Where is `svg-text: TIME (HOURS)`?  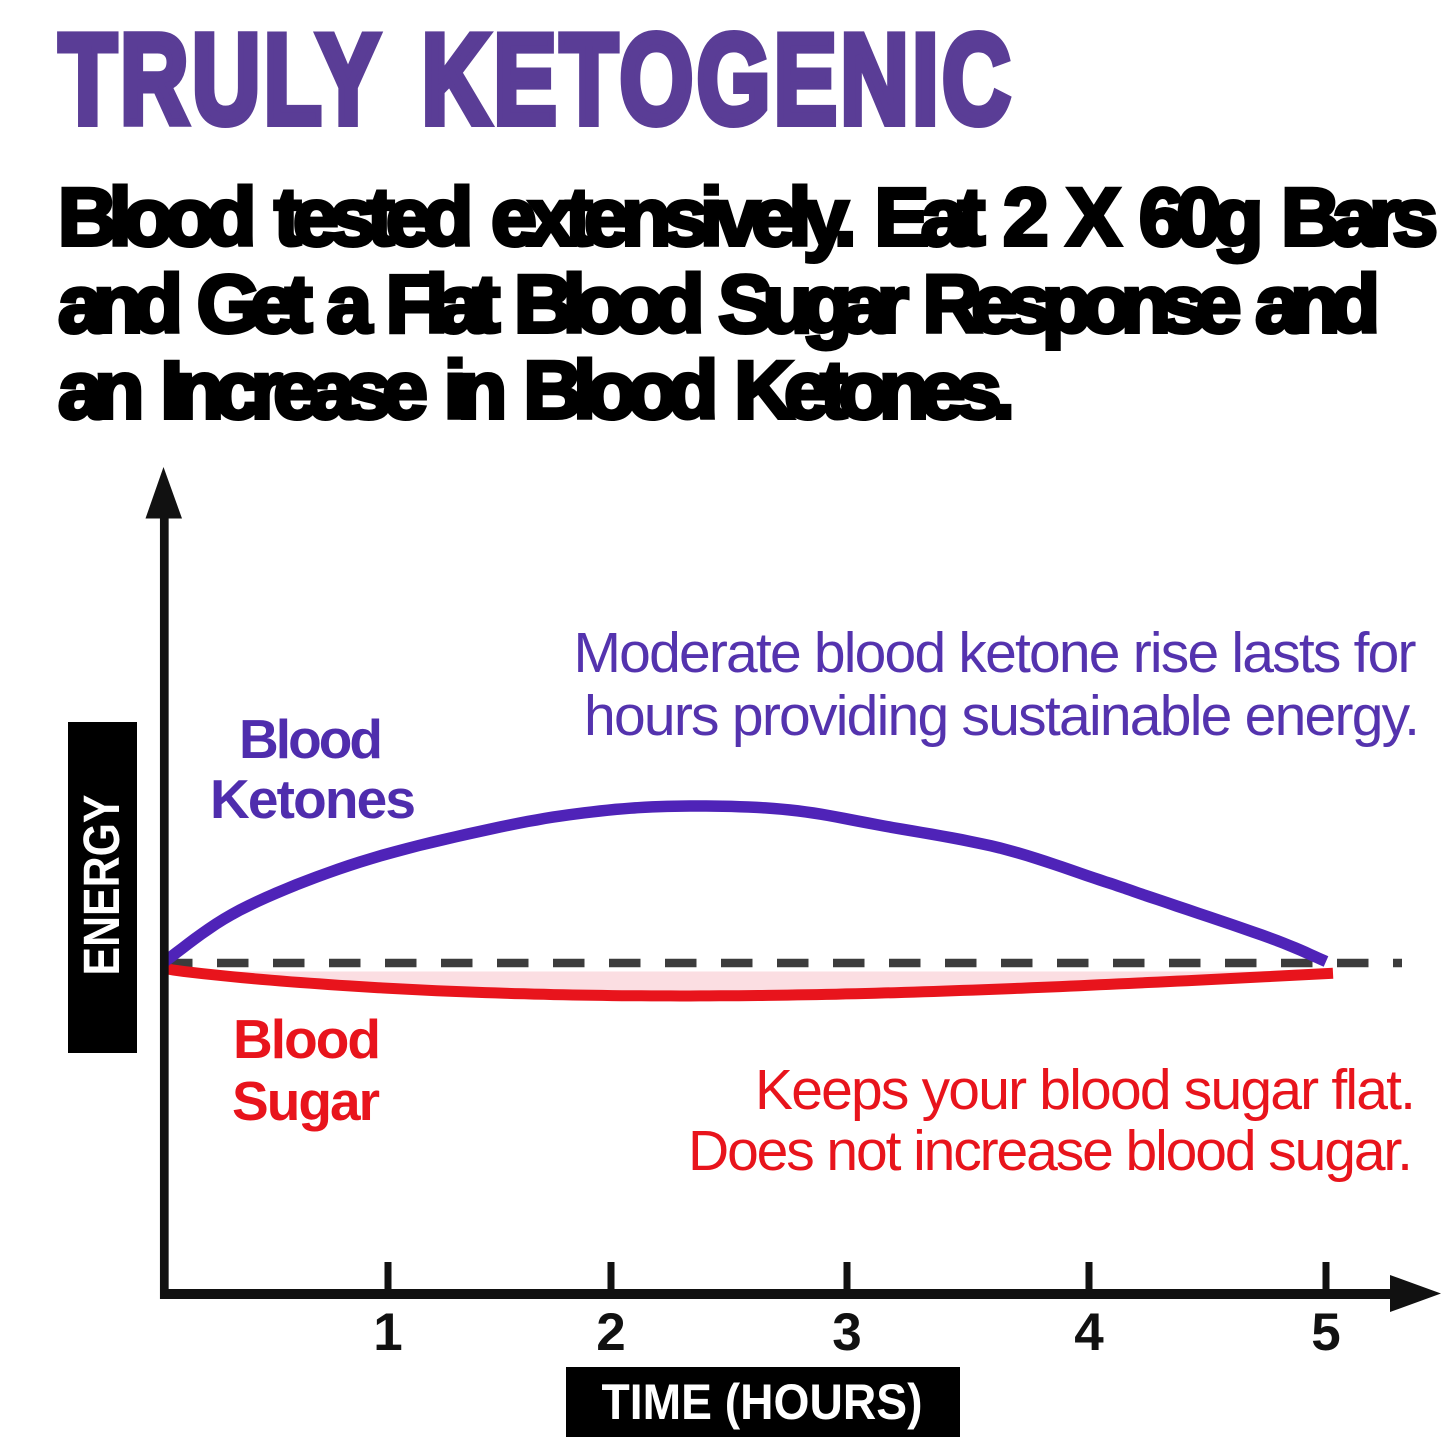 svg-text: TIME (HOURS) is located at coordinates (762, 1402).